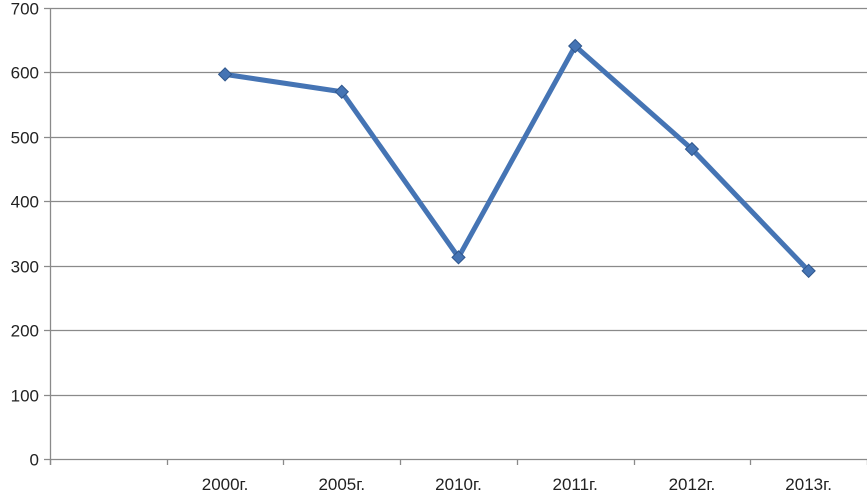 Image resolution: width=867 pixels, height=493 pixels. What do you see at coordinates (25, 267) in the screenshot?
I see `y-axis-tick-label: 300` at bounding box center [25, 267].